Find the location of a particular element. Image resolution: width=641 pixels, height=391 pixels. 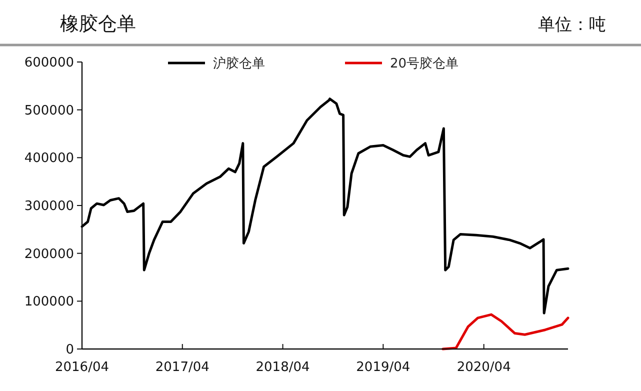

y-tick-label: 100000 is located at coordinates (49, 302).